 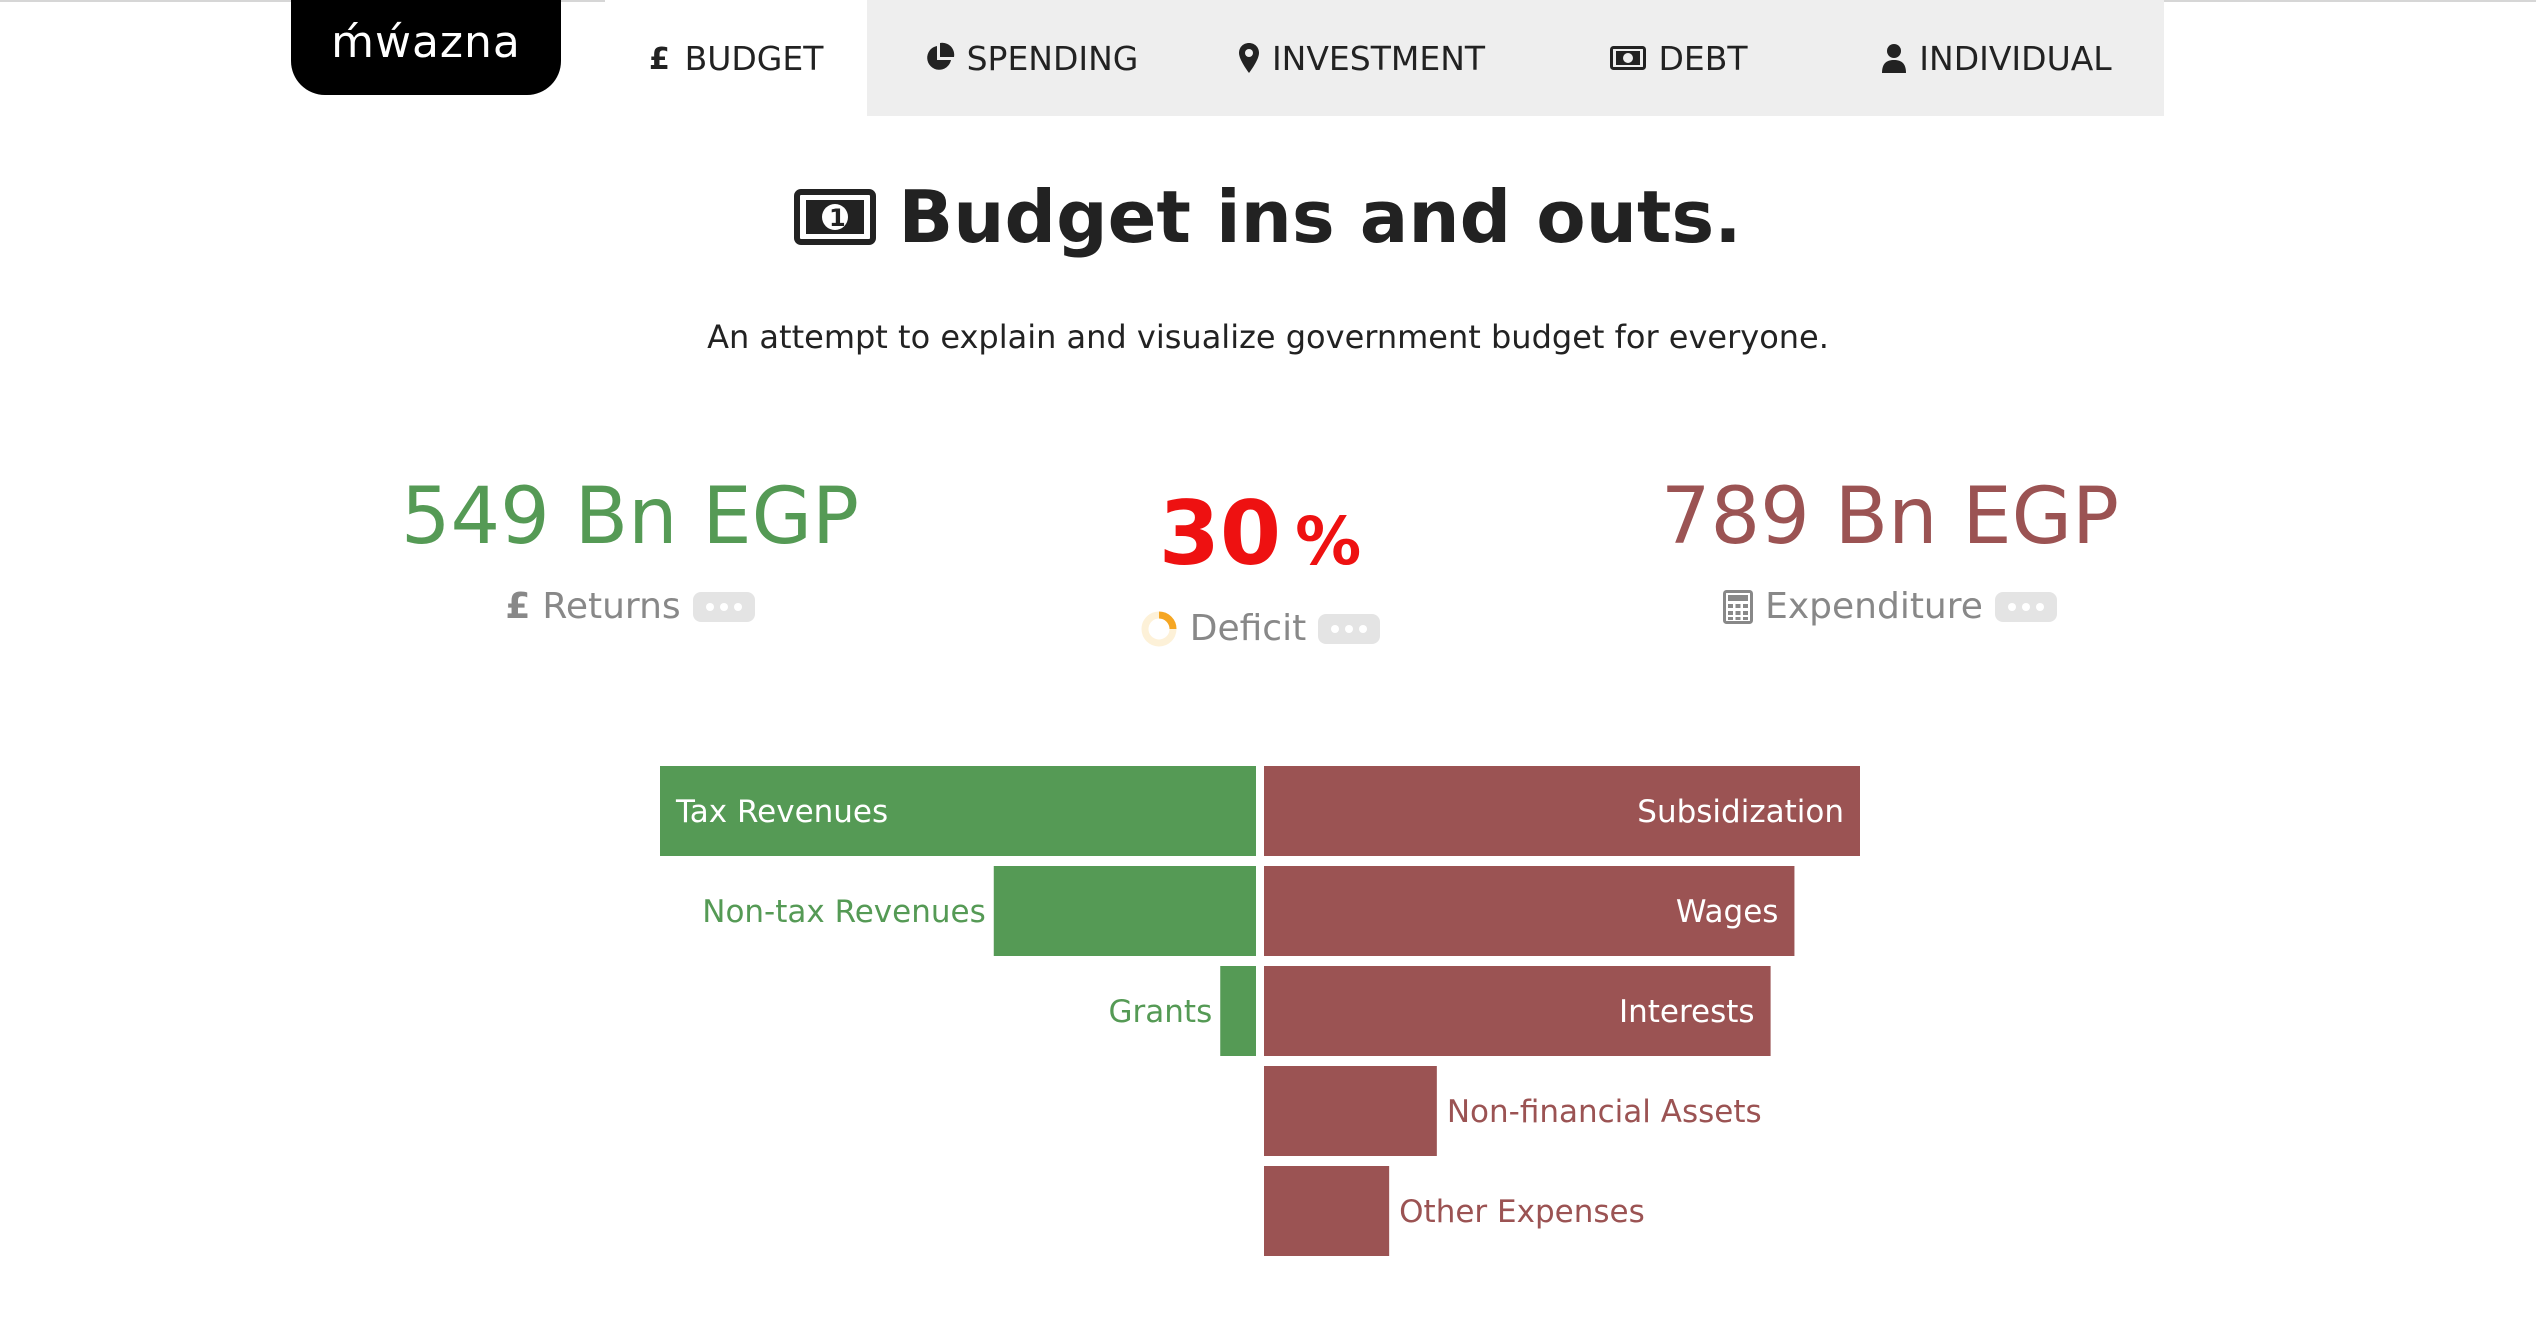 What do you see at coordinates (1238, 1011) in the screenshot?
I see `bar-grants` at bounding box center [1238, 1011].